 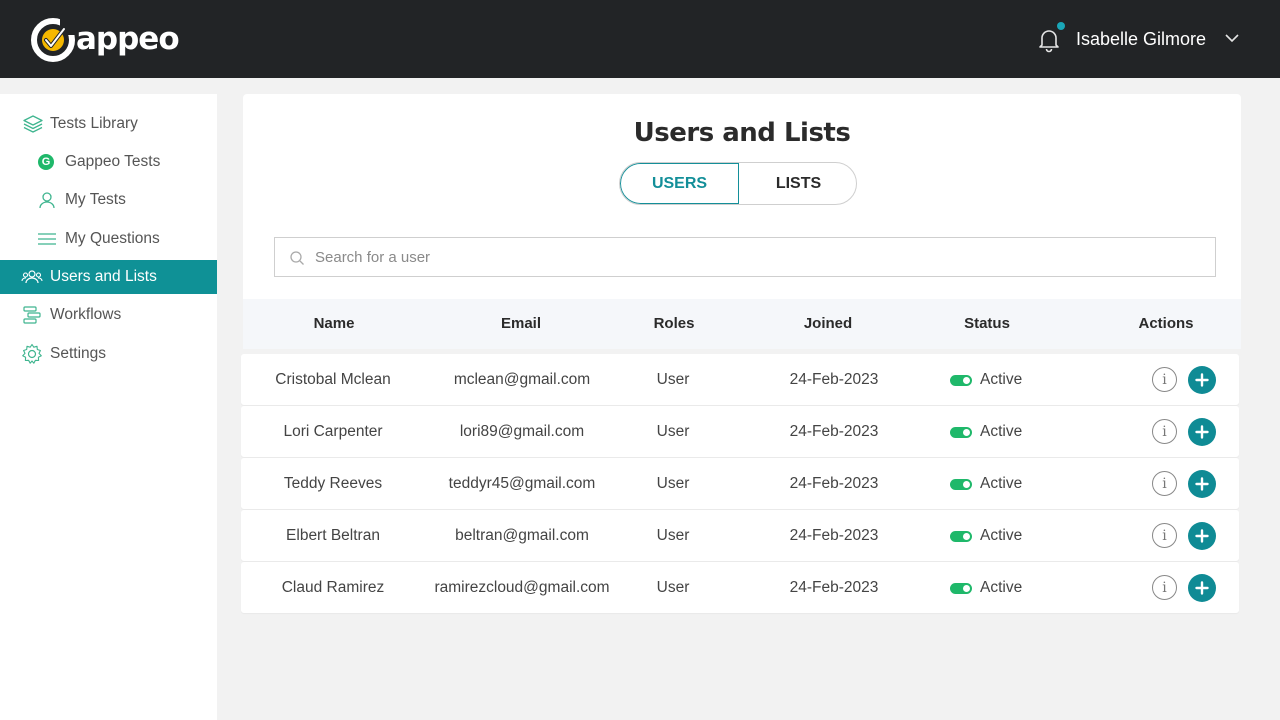 I want to click on tab-switcher: USERS LISTS, so click(x=738, y=183).